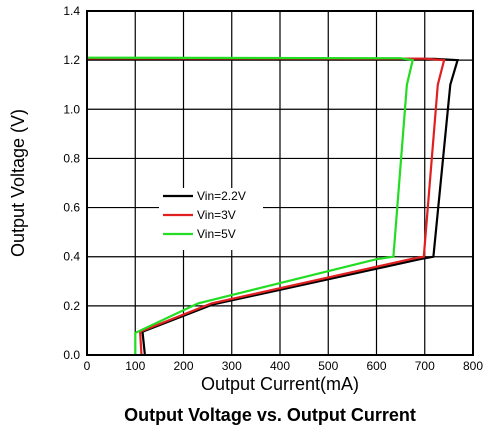  What do you see at coordinates (71, 109) in the screenshot?
I see `y-tick-label: 1.0` at bounding box center [71, 109].